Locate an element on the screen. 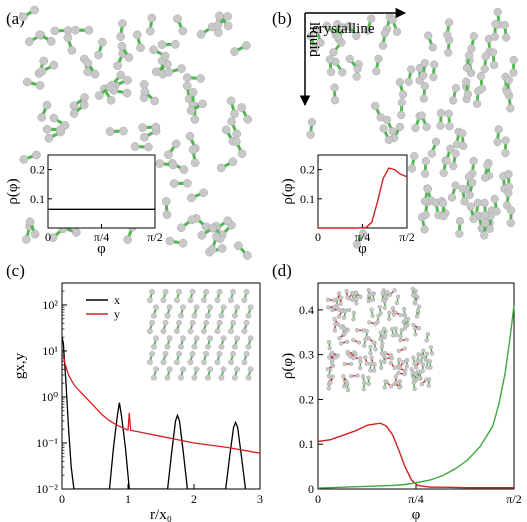 The width and height of the screenshot is (527, 522). y-tick-label: 0 is located at coordinates (311, 489).